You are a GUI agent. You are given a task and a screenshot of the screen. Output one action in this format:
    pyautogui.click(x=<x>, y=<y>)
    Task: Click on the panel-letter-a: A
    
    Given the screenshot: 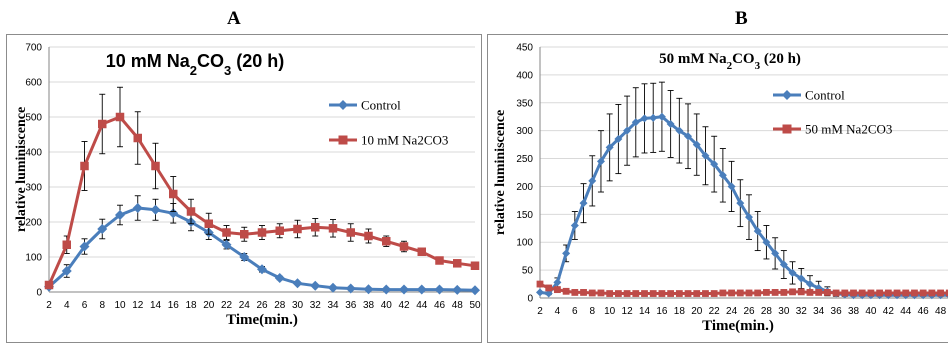 What is the action you would take?
    pyautogui.click(x=234, y=18)
    